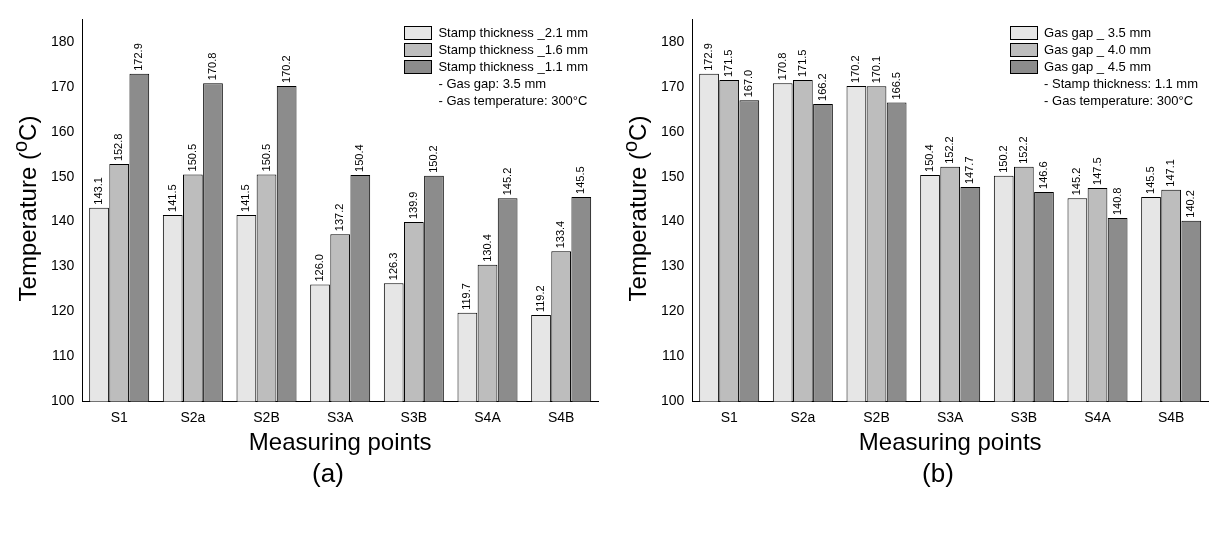 This screenshot has width=1231, height=545. Describe the element at coordinates (513, 32) in the screenshot. I see `legend-label: Stamp thickness _2.1 mm` at that location.